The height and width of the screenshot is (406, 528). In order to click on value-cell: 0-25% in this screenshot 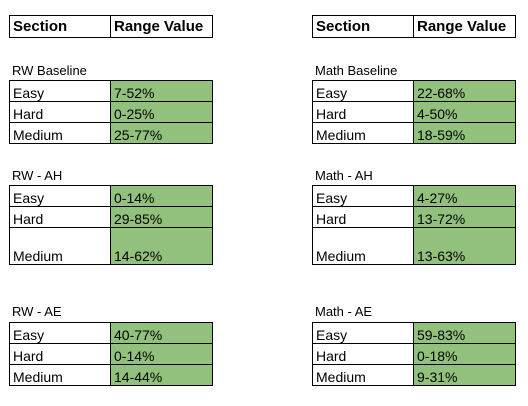, I will do `click(161, 112)`.